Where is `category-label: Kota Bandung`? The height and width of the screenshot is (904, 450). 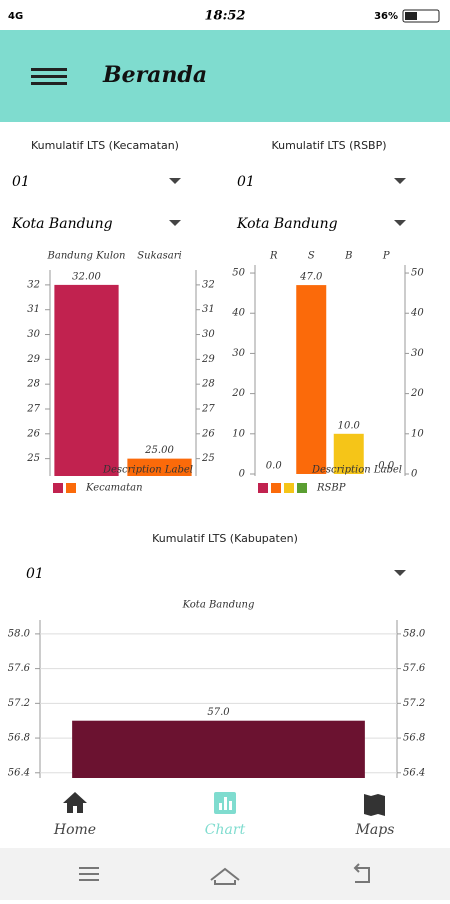 category-label: Kota Bandung is located at coordinates (218, 605).